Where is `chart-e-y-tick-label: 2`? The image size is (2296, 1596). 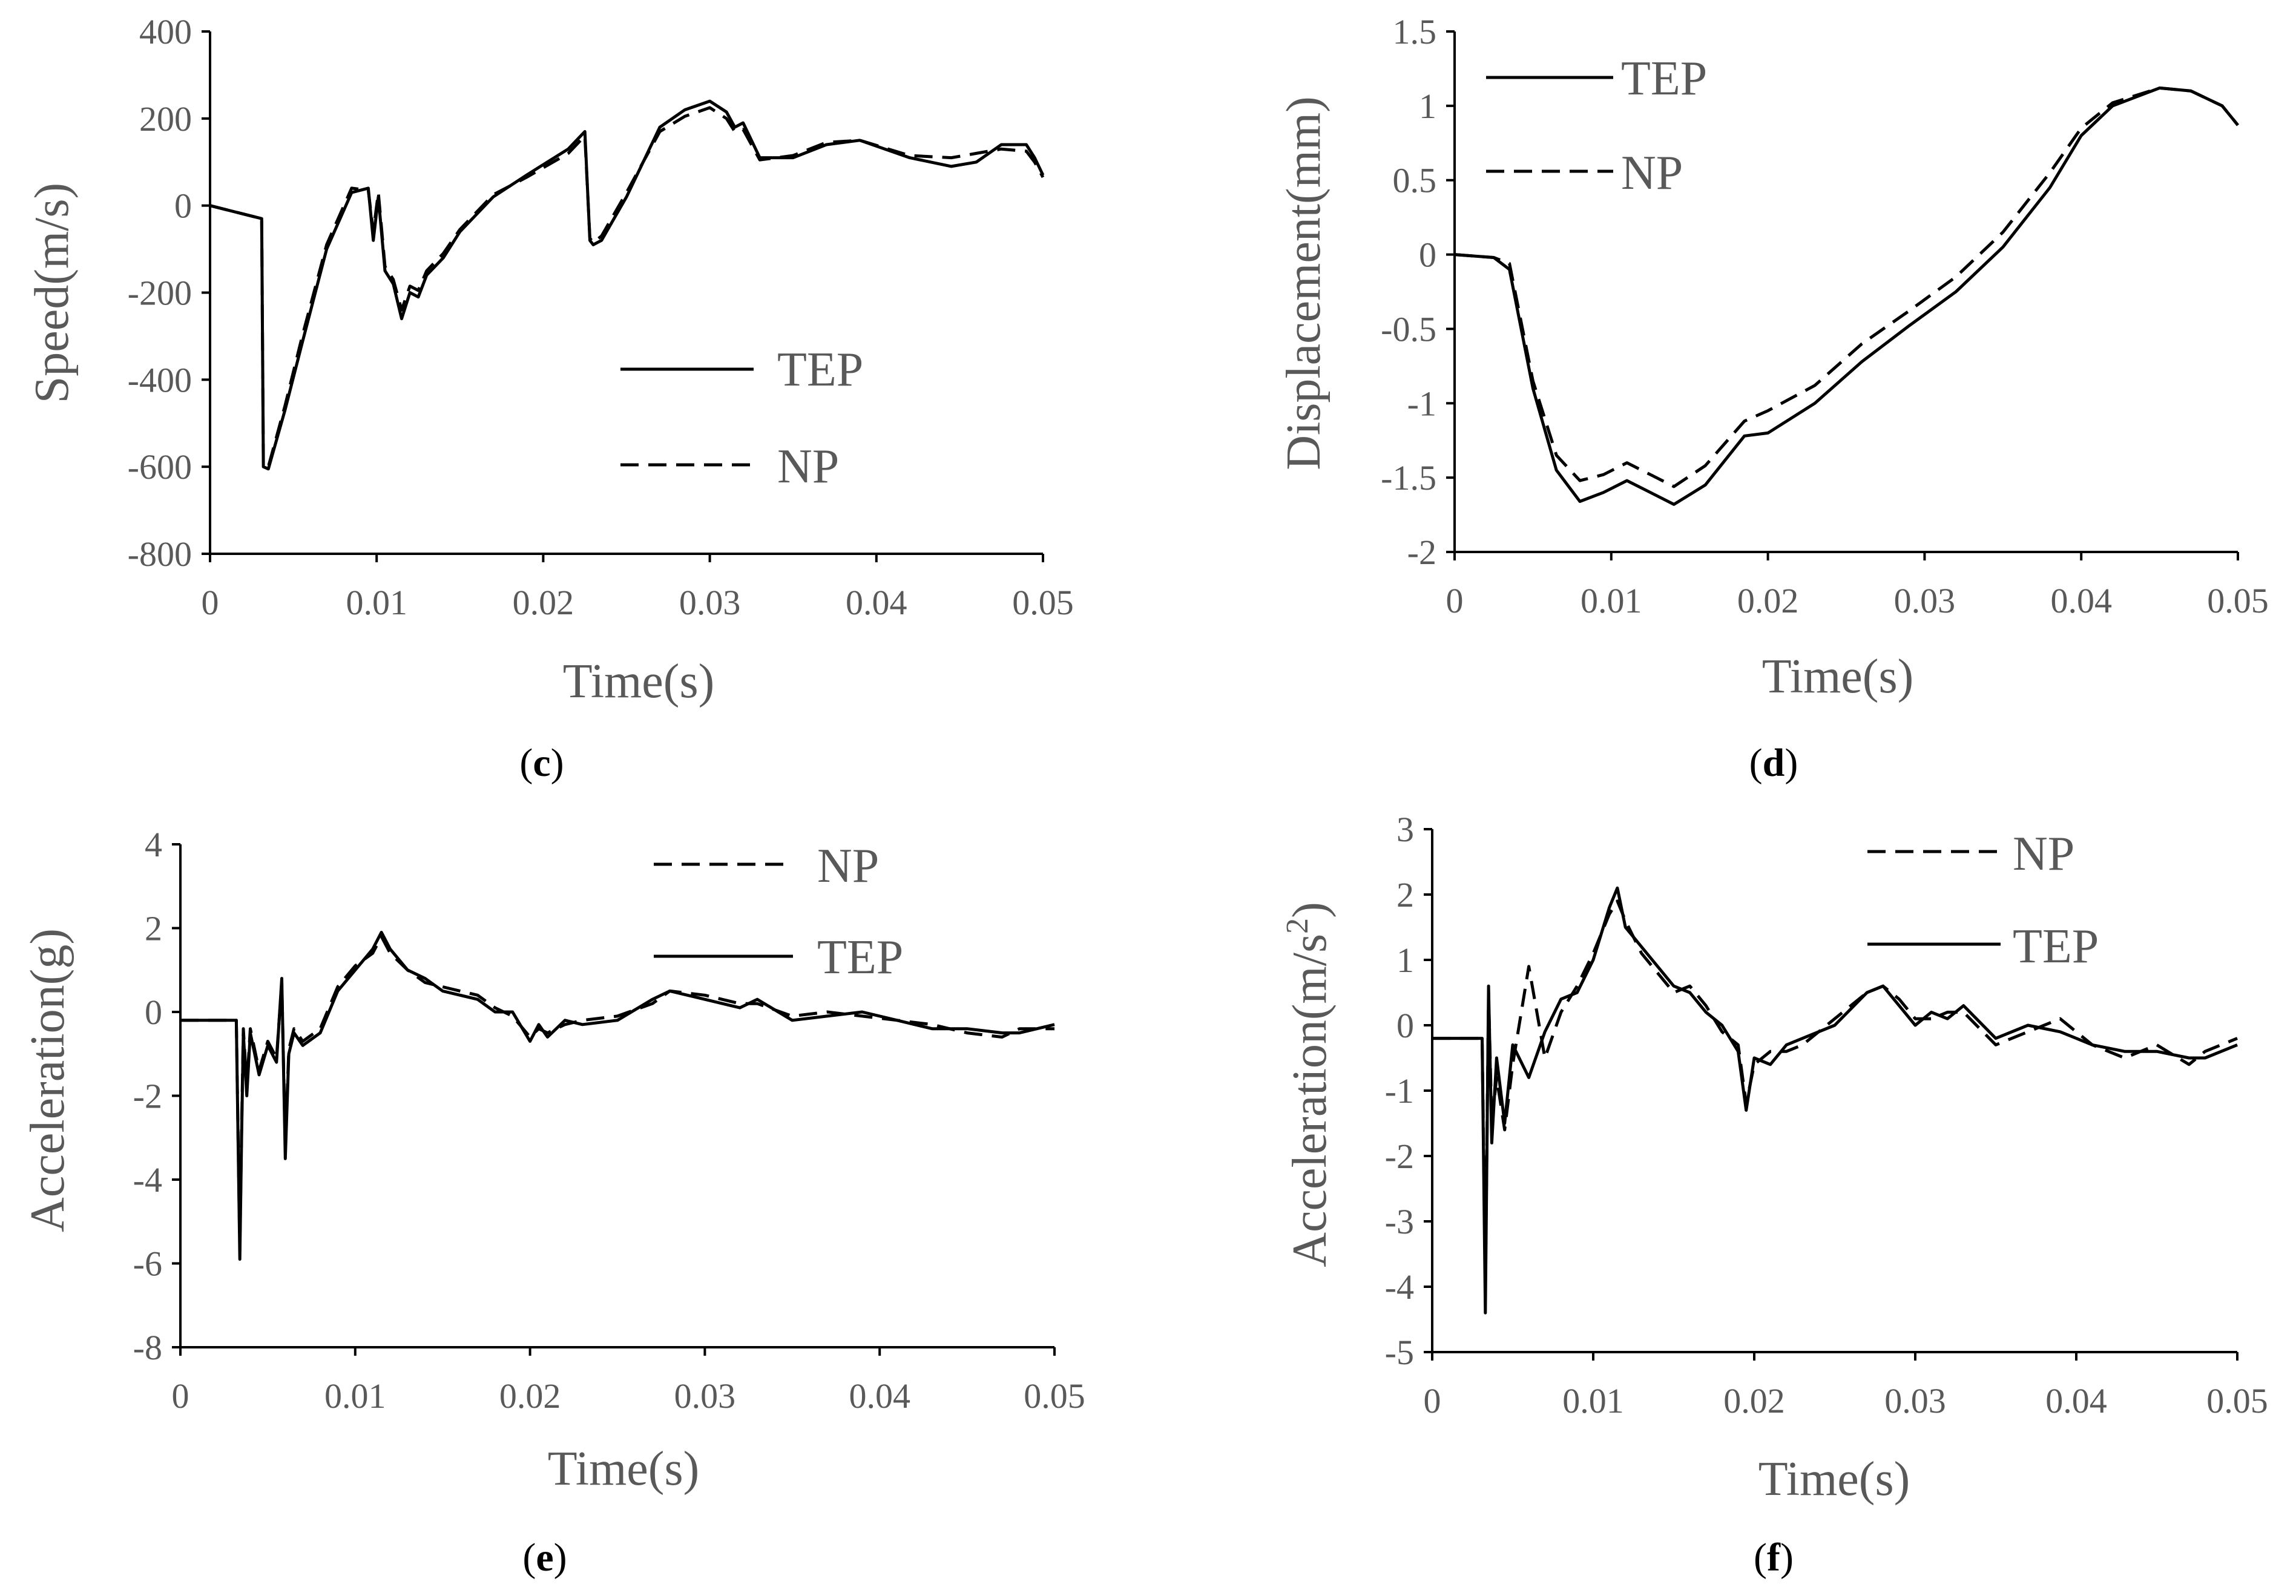 chart-e-y-tick-label: 2 is located at coordinates (154, 928).